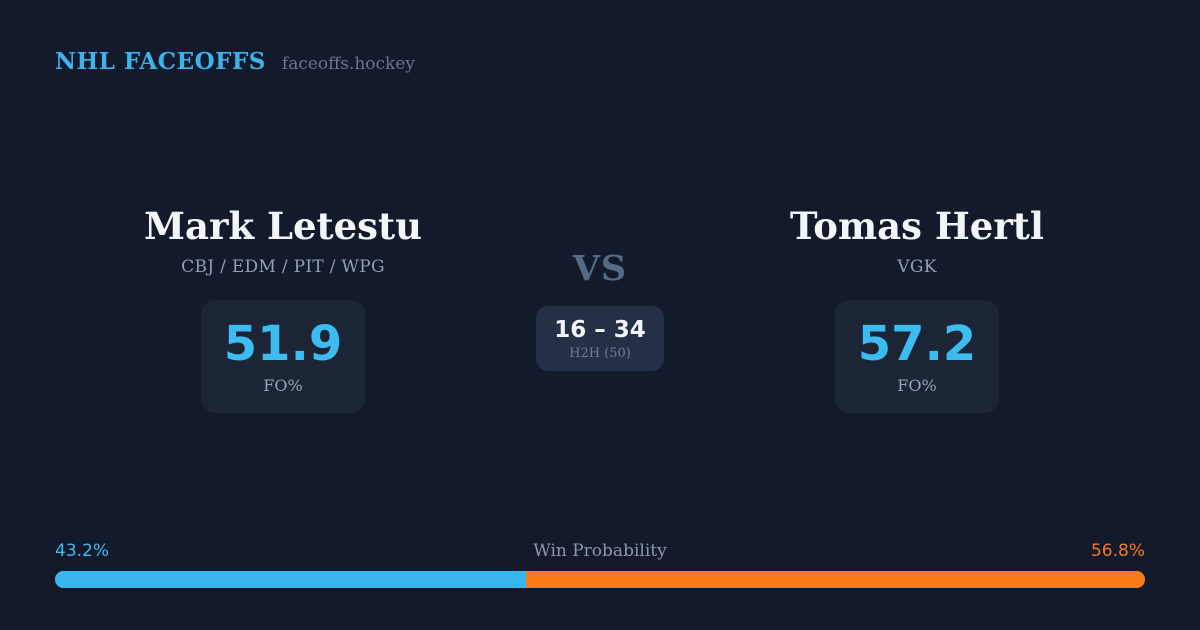 The width and height of the screenshot is (1200, 630). I want to click on win-probability-fill-left, so click(290, 579).